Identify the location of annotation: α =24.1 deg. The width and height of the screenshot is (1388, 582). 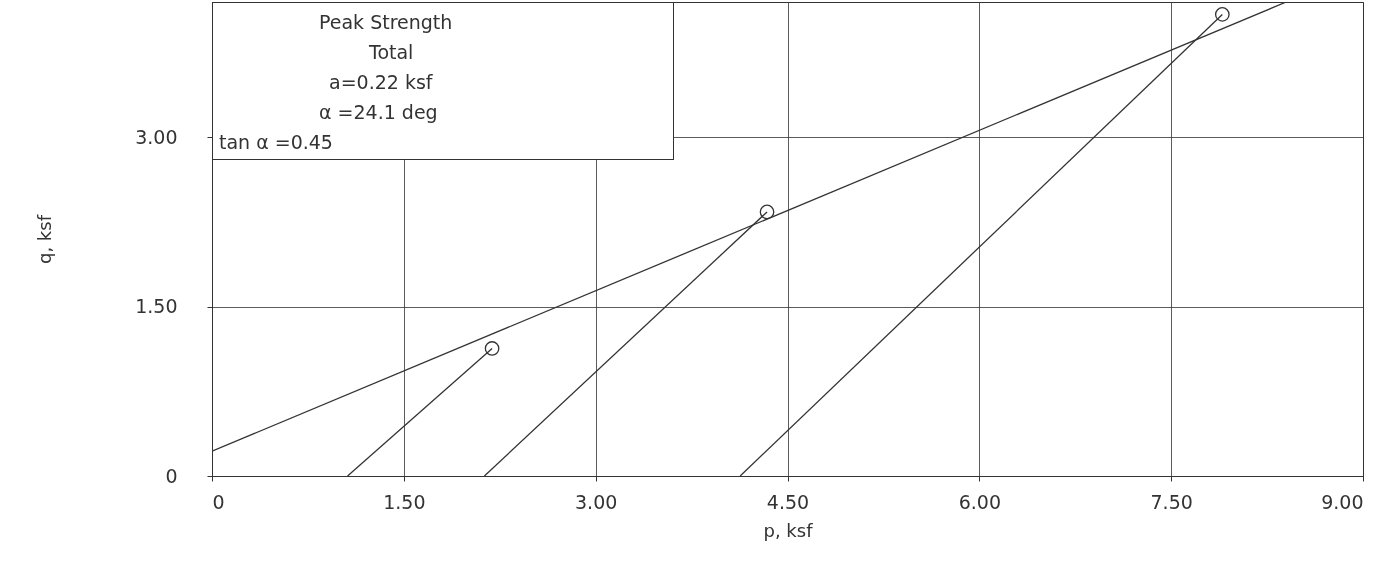
(378, 112).